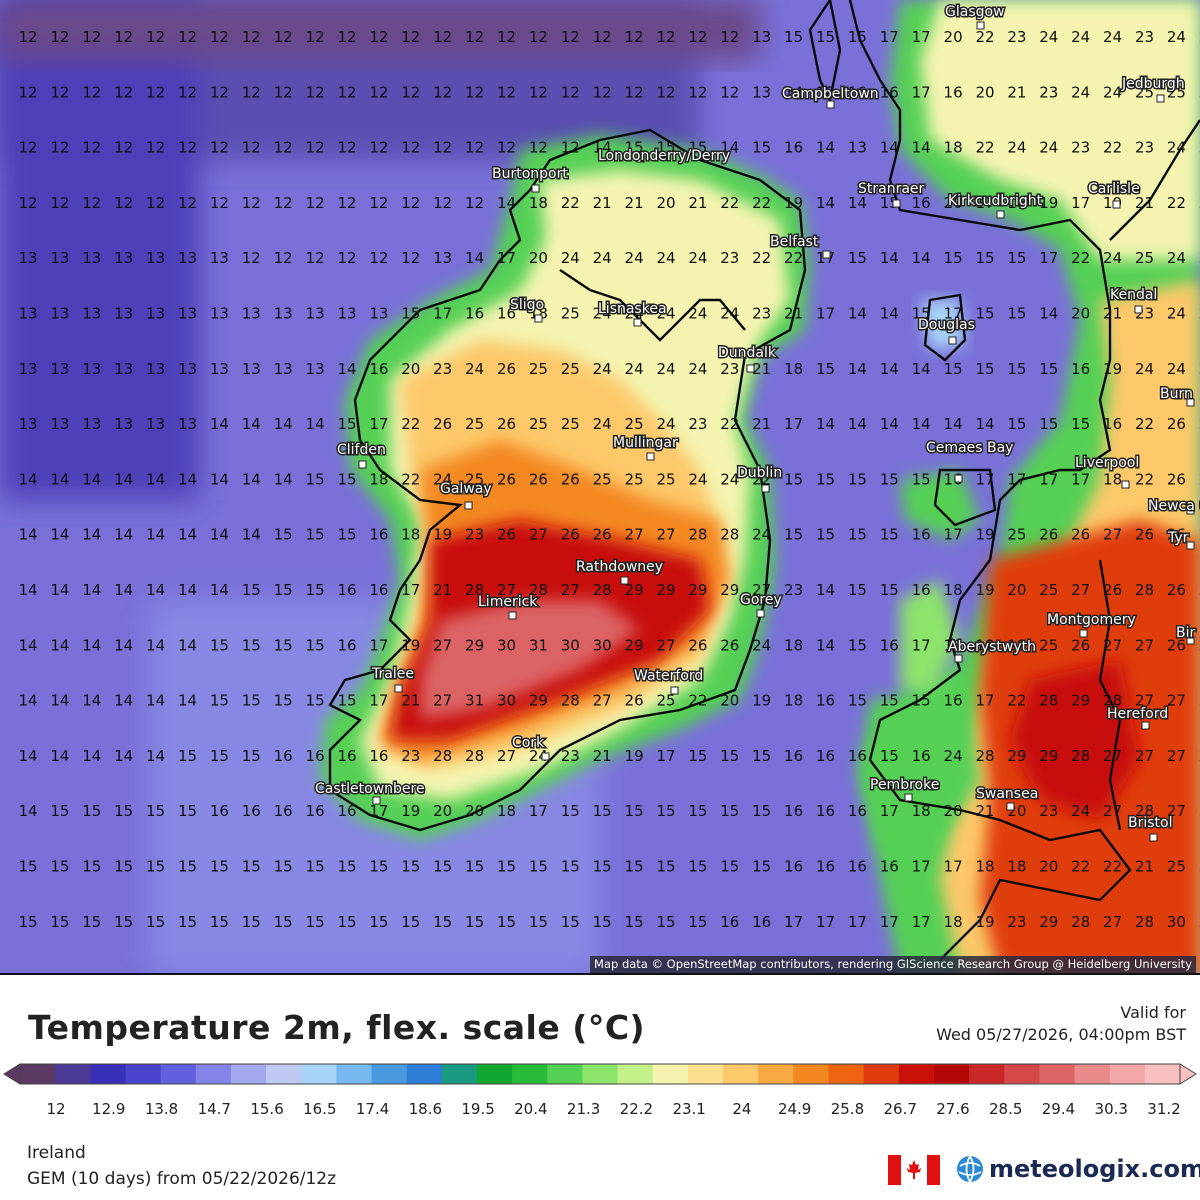  What do you see at coordinates (892, 189) in the screenshot?
I see `city-label: Stranraer` at bounding box center [892, 189].